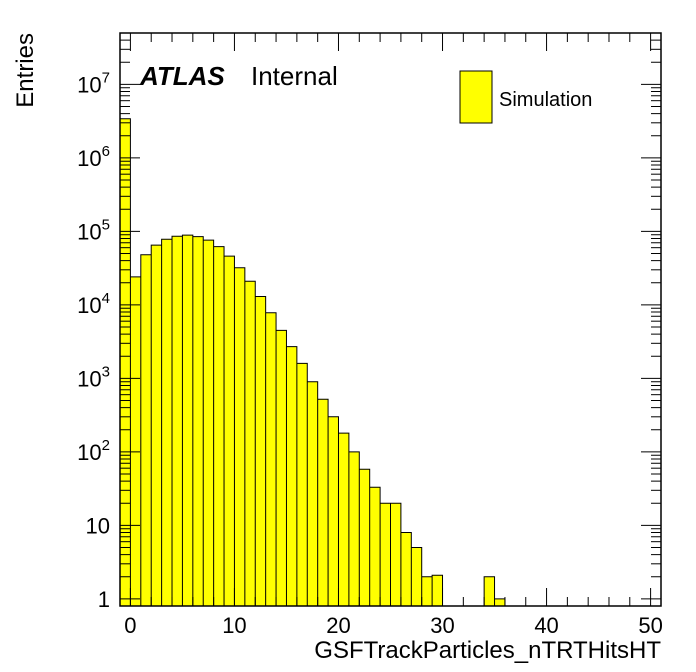  Describe the element at coordinates (487, 650) in the screenshot. I see `x-axis-title: GSFTrackParticles_nTRTHitsHT` at that location.